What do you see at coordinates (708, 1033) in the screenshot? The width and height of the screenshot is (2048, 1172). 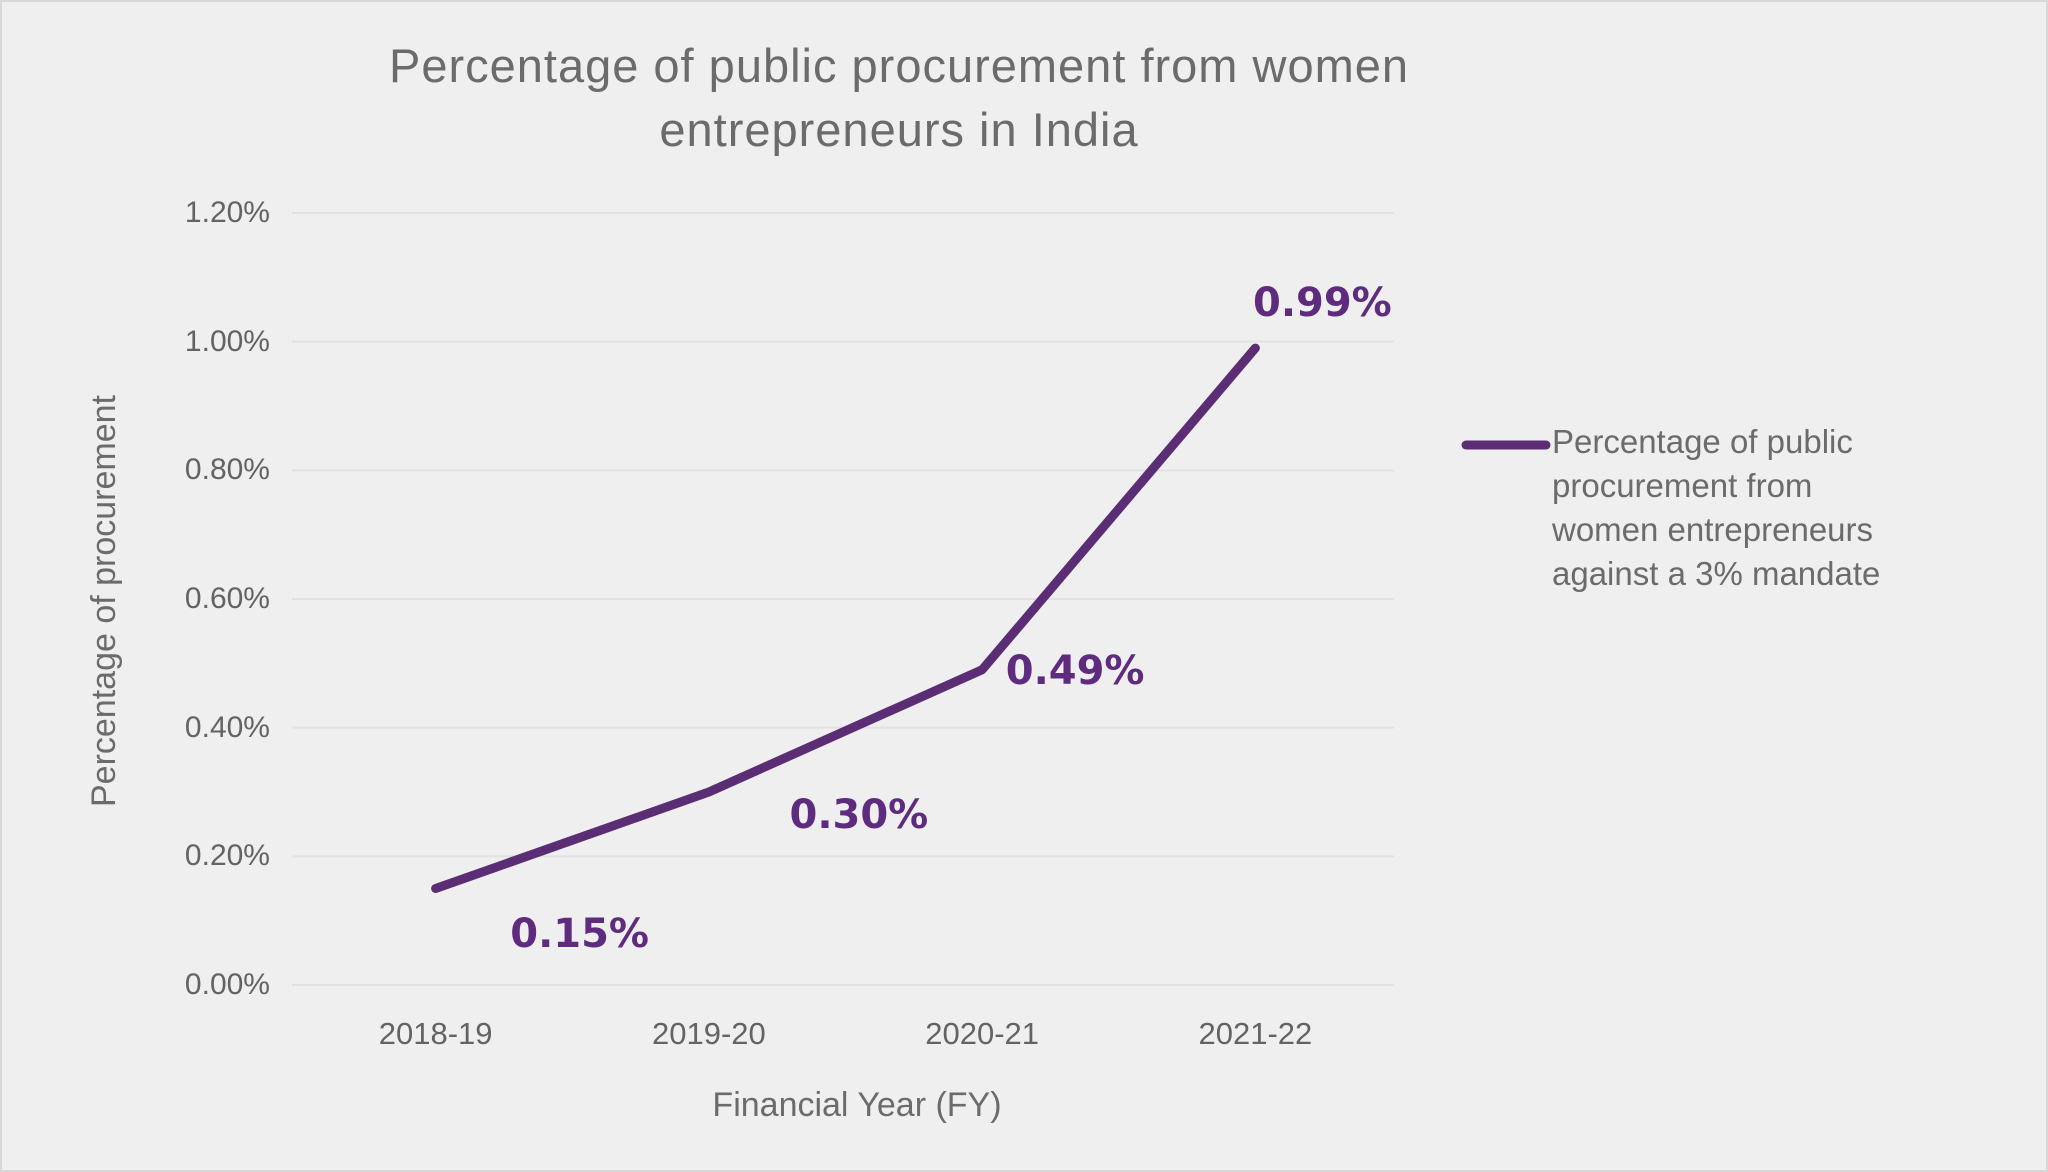 I see `x-tick-label: 2019-20` at bounding box center [708, 1033].